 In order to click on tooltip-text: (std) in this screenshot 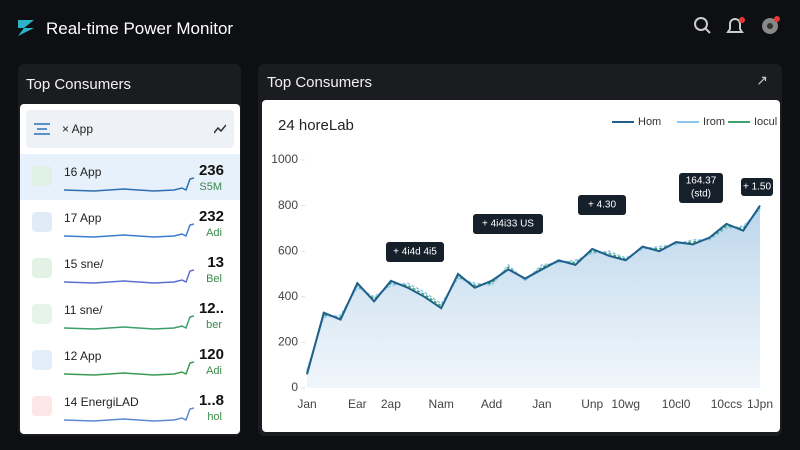, I will do `click(701, 194)`.